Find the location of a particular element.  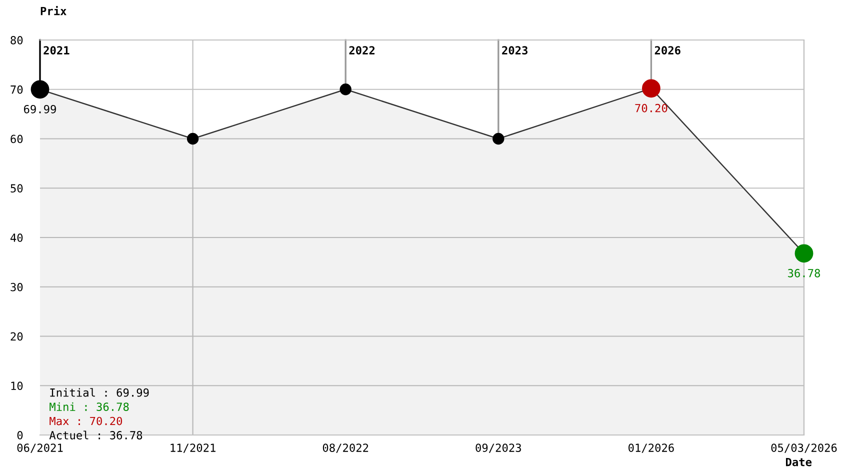

annotation: Max : 70.20 is located at coordinates (86, 421).